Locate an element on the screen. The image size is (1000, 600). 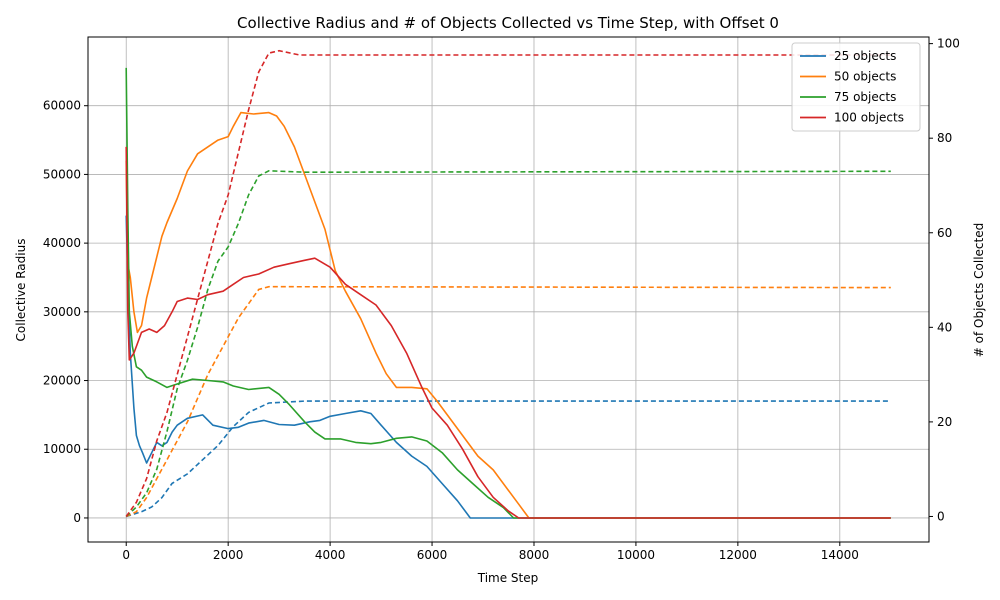
y-axis-right: 0 20 40 60 80 100 is located at coordinates (944, 280).